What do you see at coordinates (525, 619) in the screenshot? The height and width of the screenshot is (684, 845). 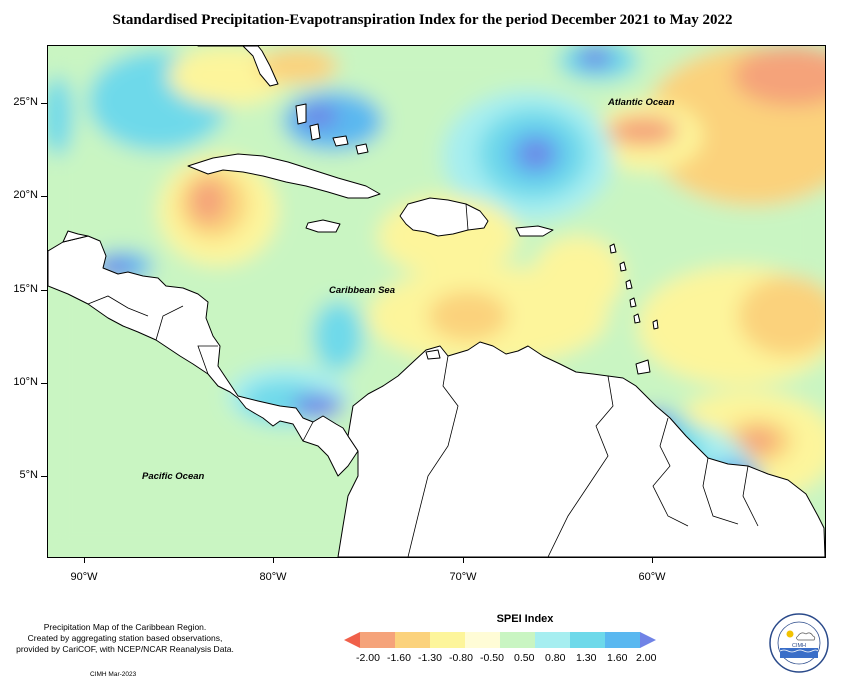 I see `legend-title: SPEI Index` at bounding box center [525, 619].